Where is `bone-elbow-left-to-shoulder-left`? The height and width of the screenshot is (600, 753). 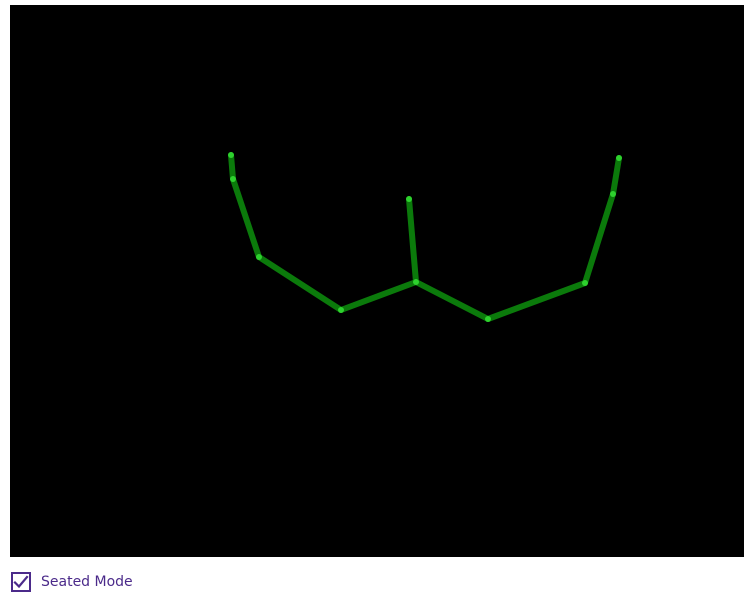 bone-elbow-left-to-shoulder-left is located at coordinates (300, 283).